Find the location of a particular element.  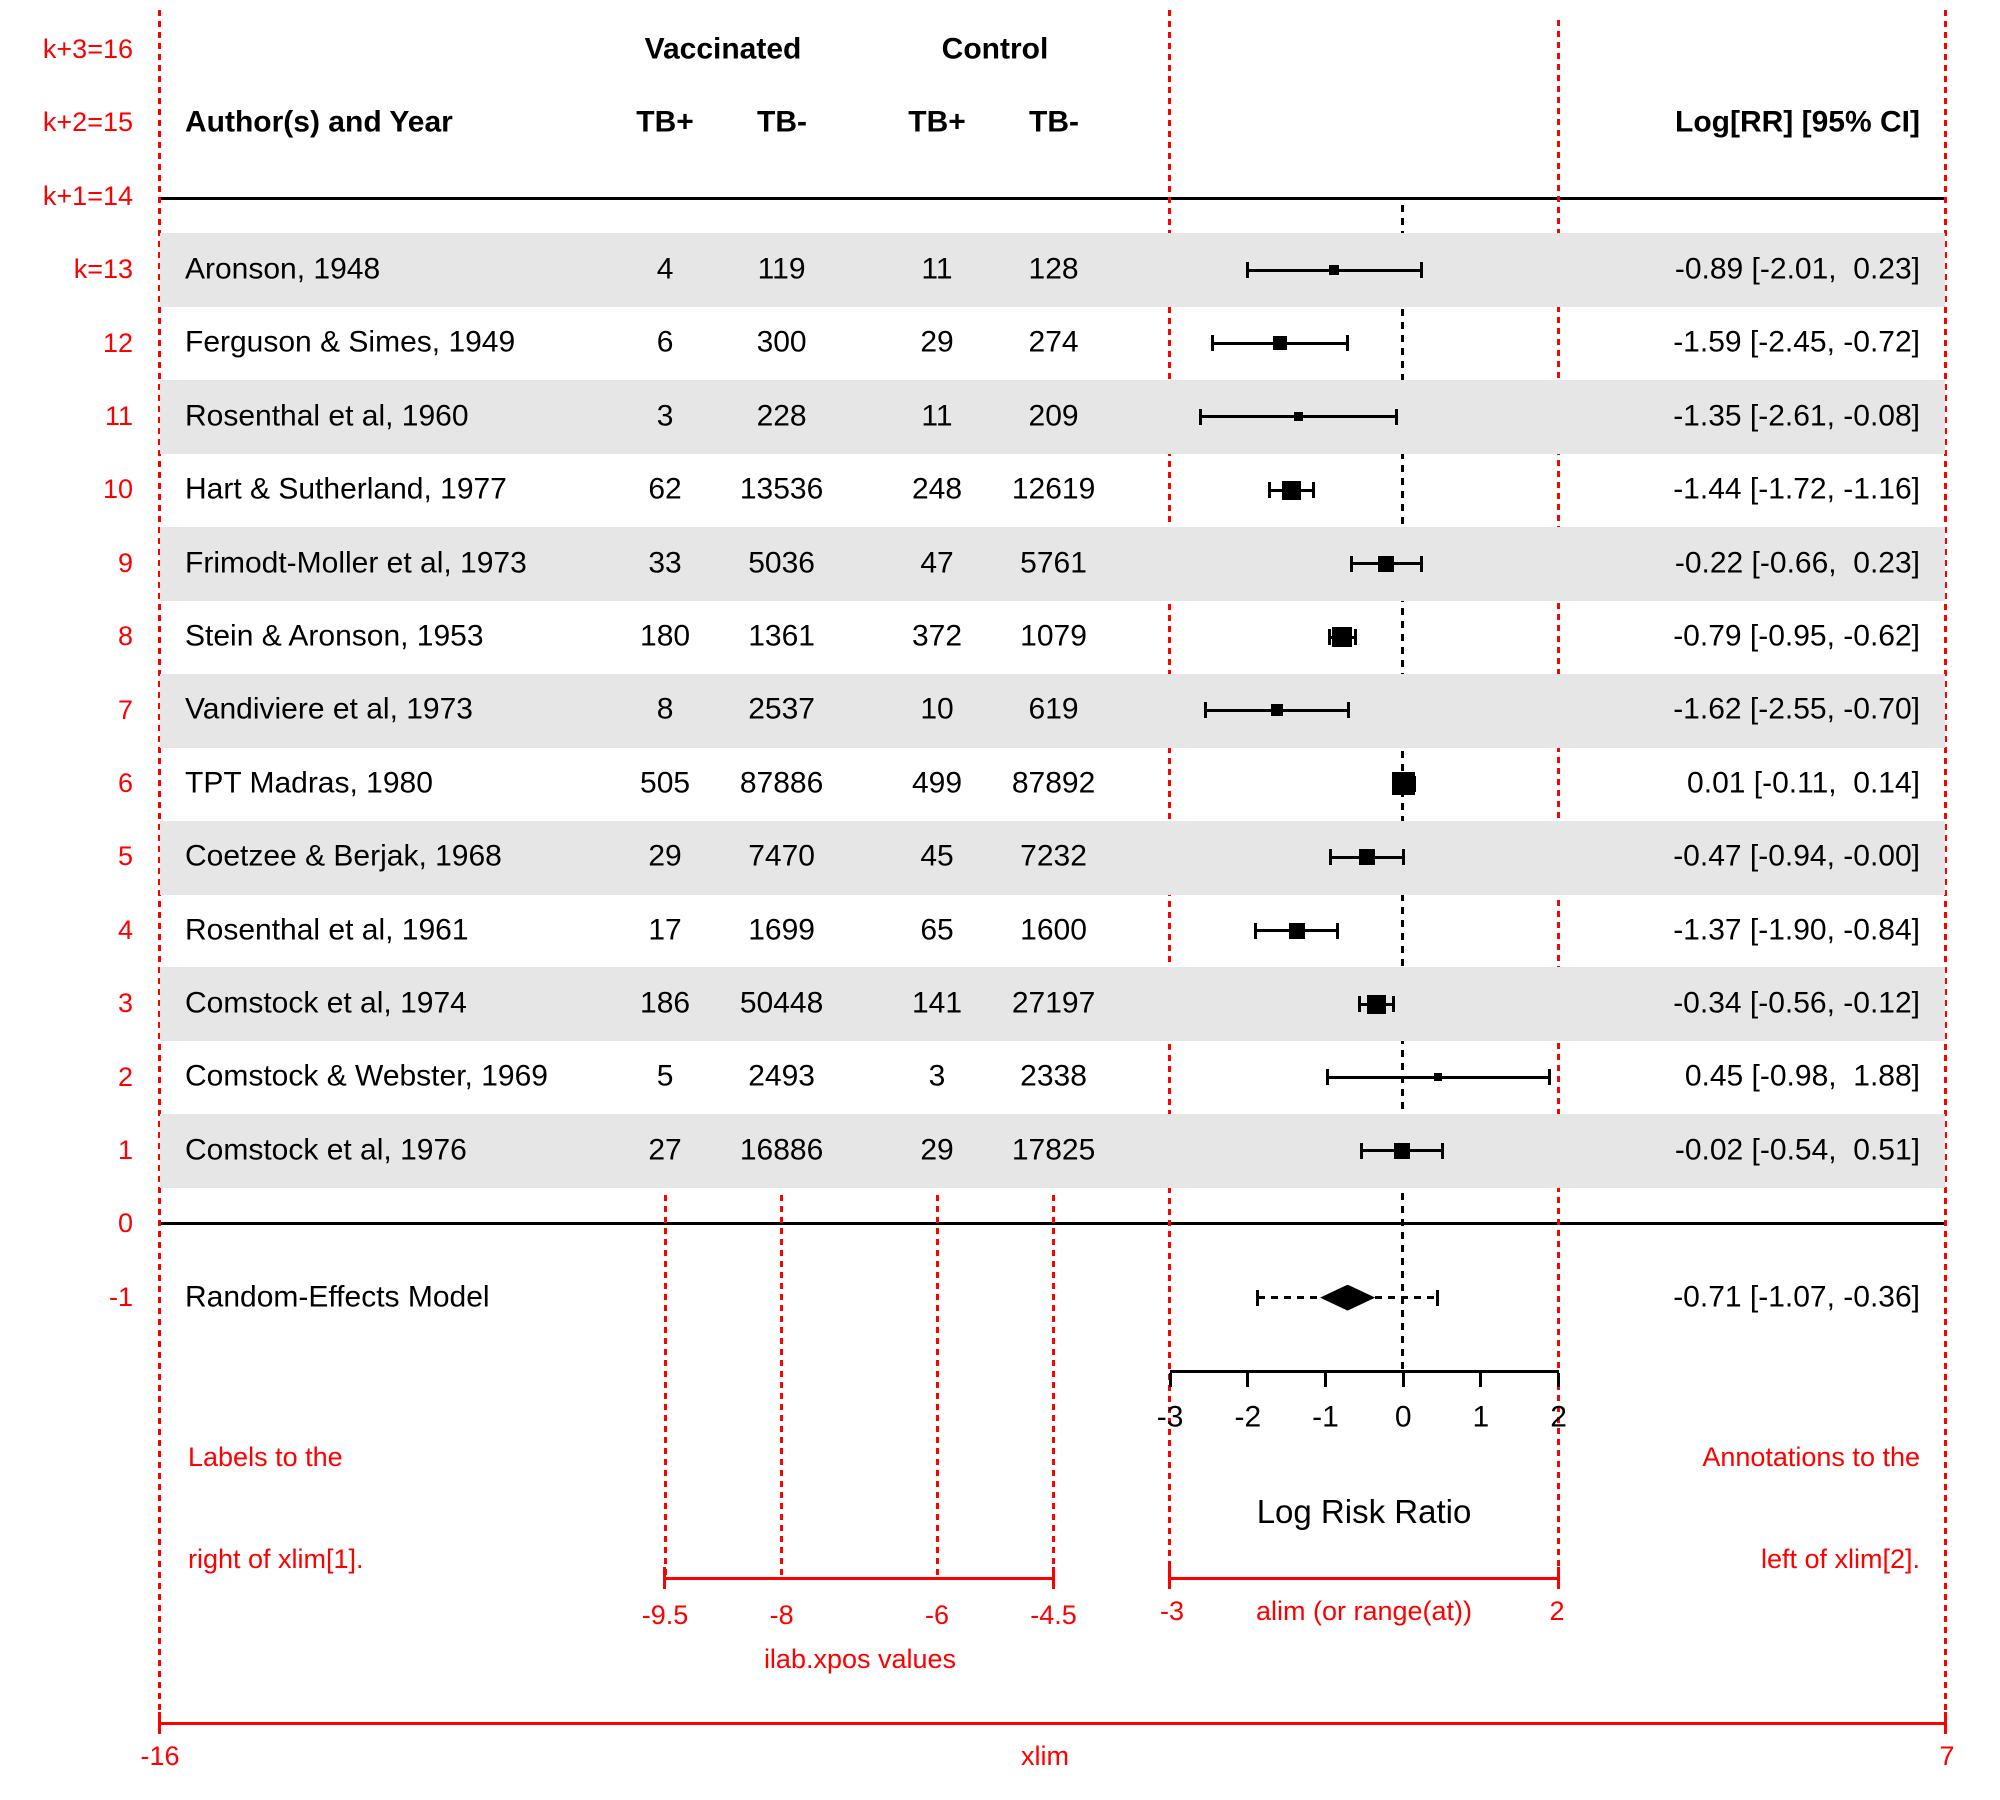

study-count: 128 is located at coordinates (1053, 269).